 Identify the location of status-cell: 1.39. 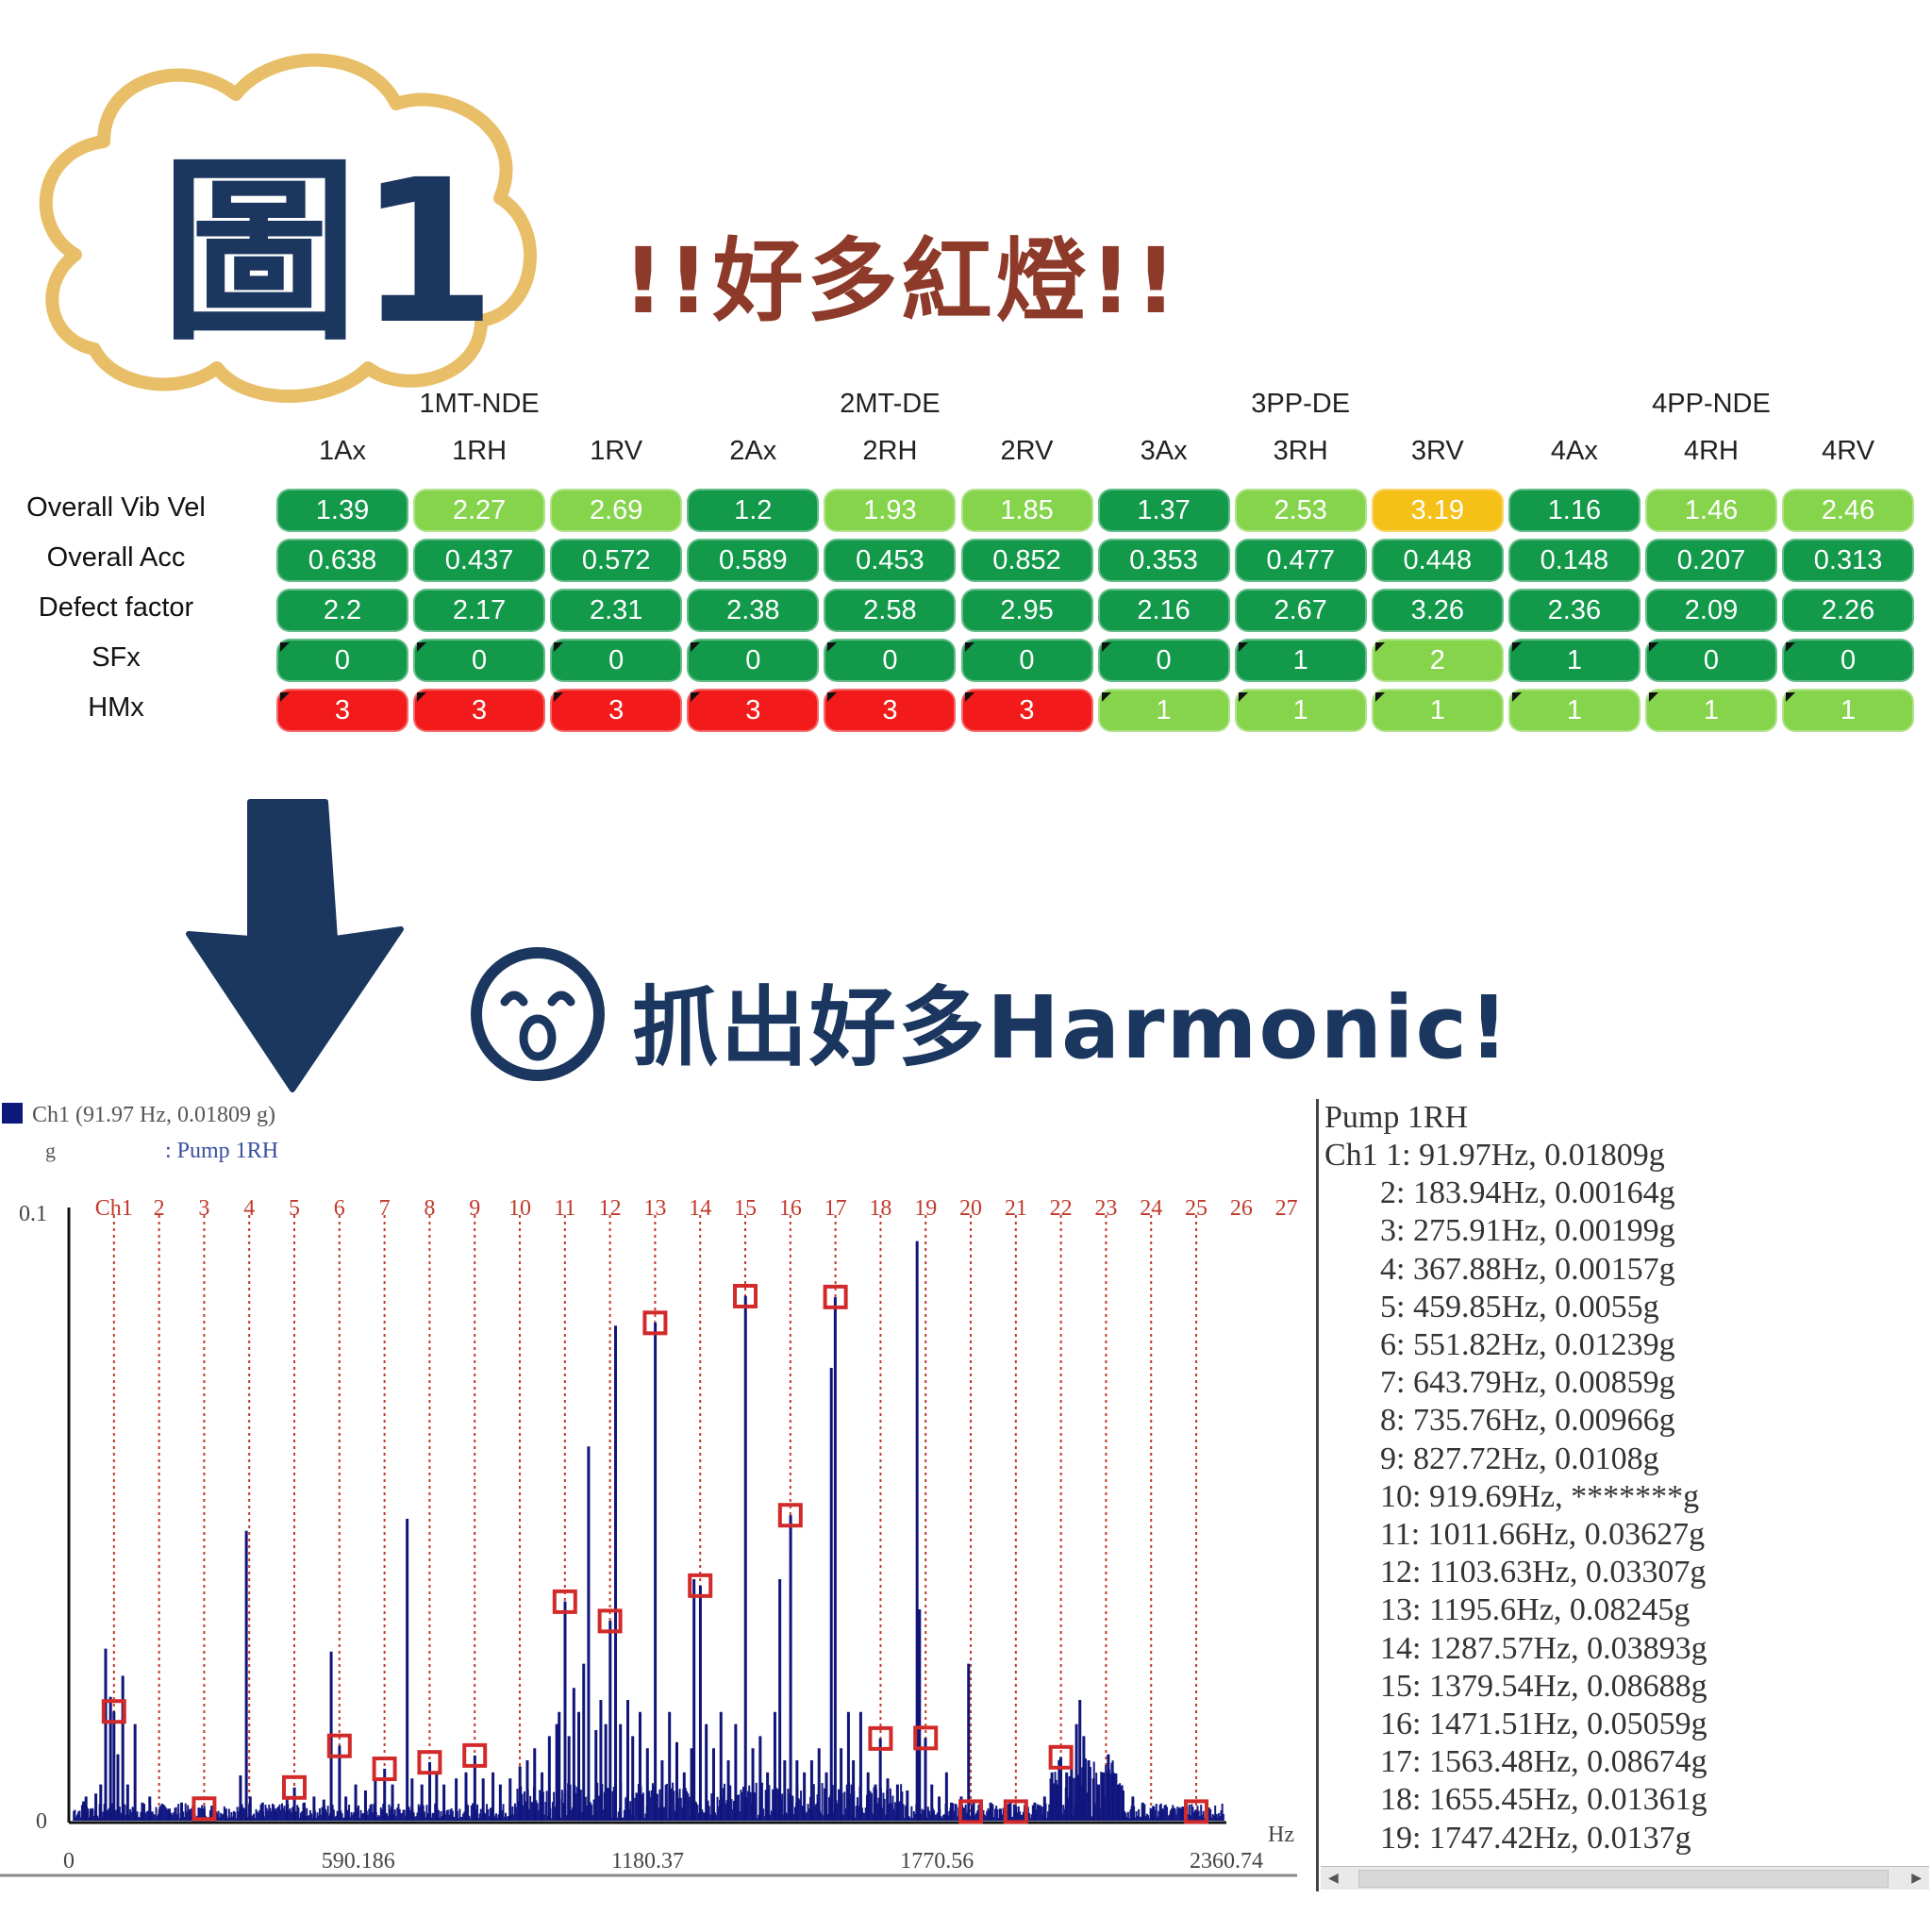
(342, 511).